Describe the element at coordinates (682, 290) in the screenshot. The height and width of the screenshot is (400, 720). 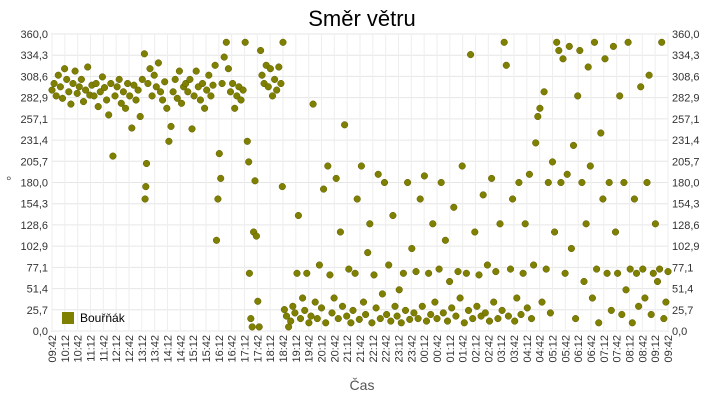
I see `y-tick-label-right: 51,4` at that location.